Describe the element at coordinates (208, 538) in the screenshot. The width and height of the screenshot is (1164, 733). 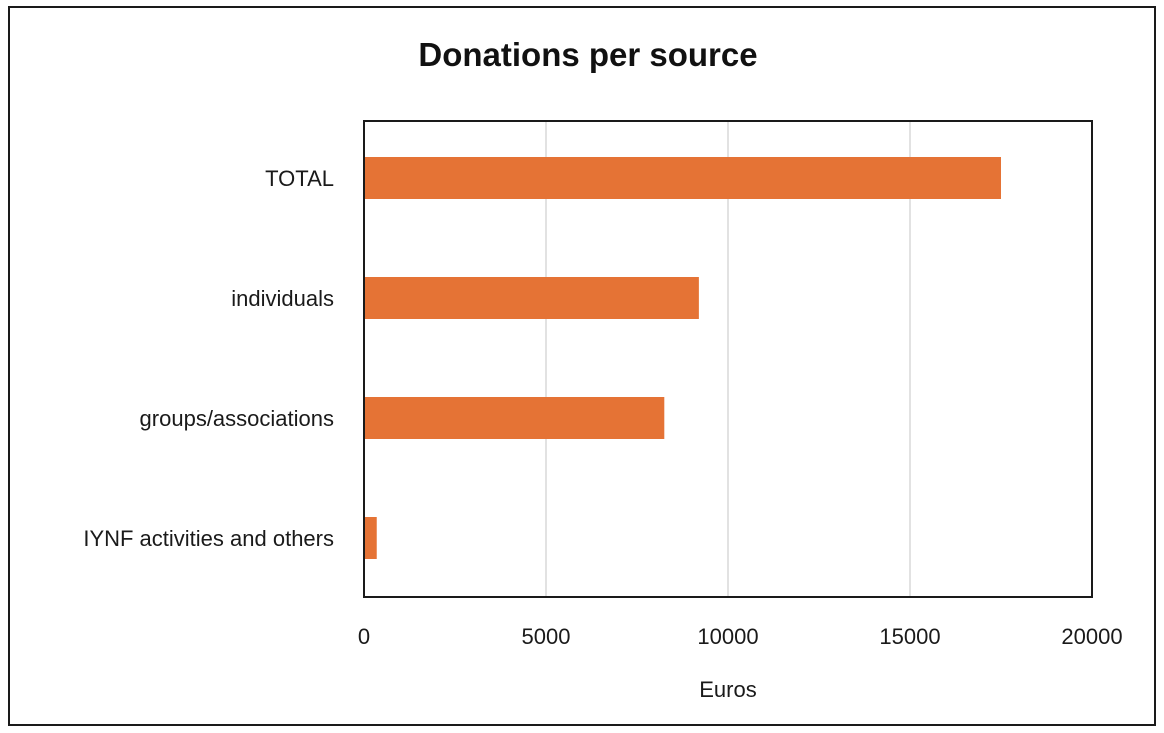
I see `category-label: IYNF activities and others` at that location.